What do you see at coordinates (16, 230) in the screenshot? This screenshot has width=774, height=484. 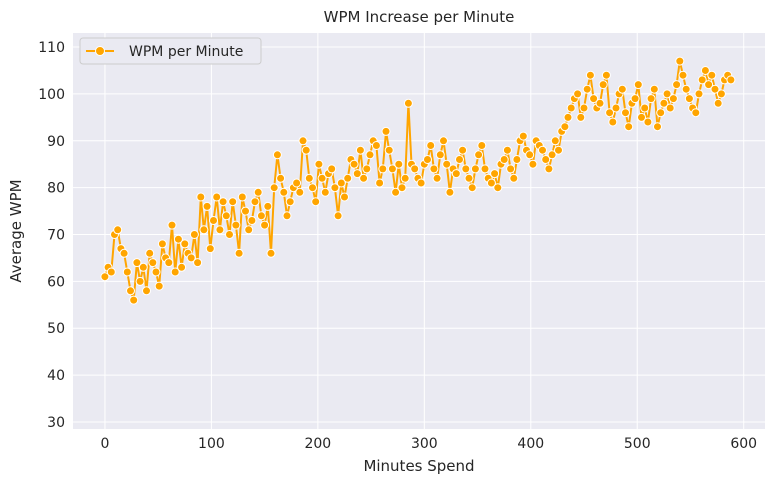 I see `y-axis-label: Average WPM` at bounding box center [16, 230].